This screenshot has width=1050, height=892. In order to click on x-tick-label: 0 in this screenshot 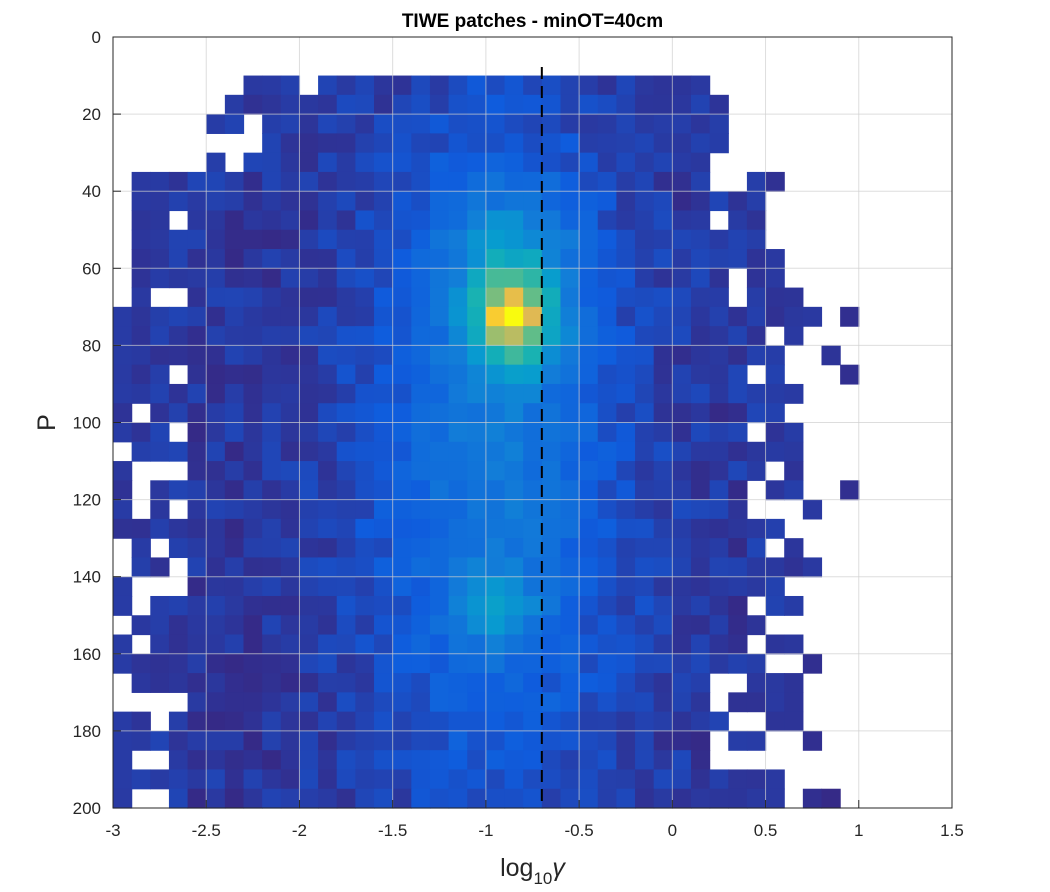, I will do `click(672, 830)`.